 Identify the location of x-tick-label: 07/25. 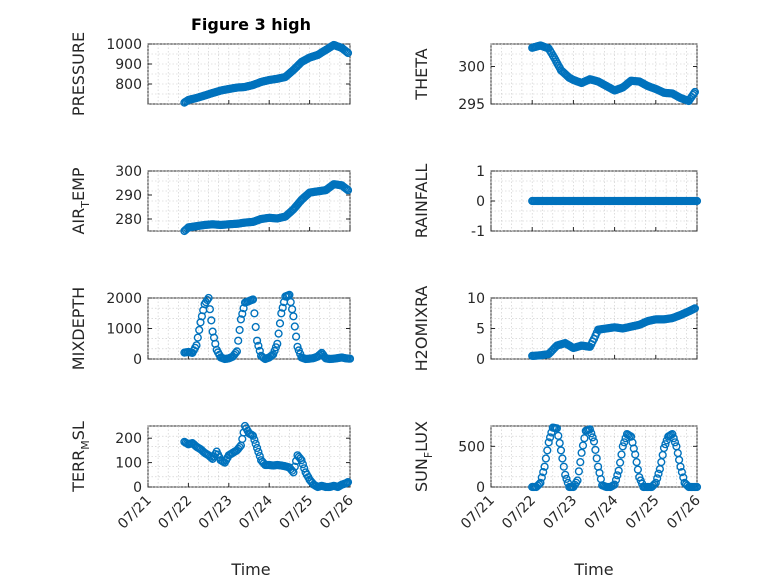
(643, 513).